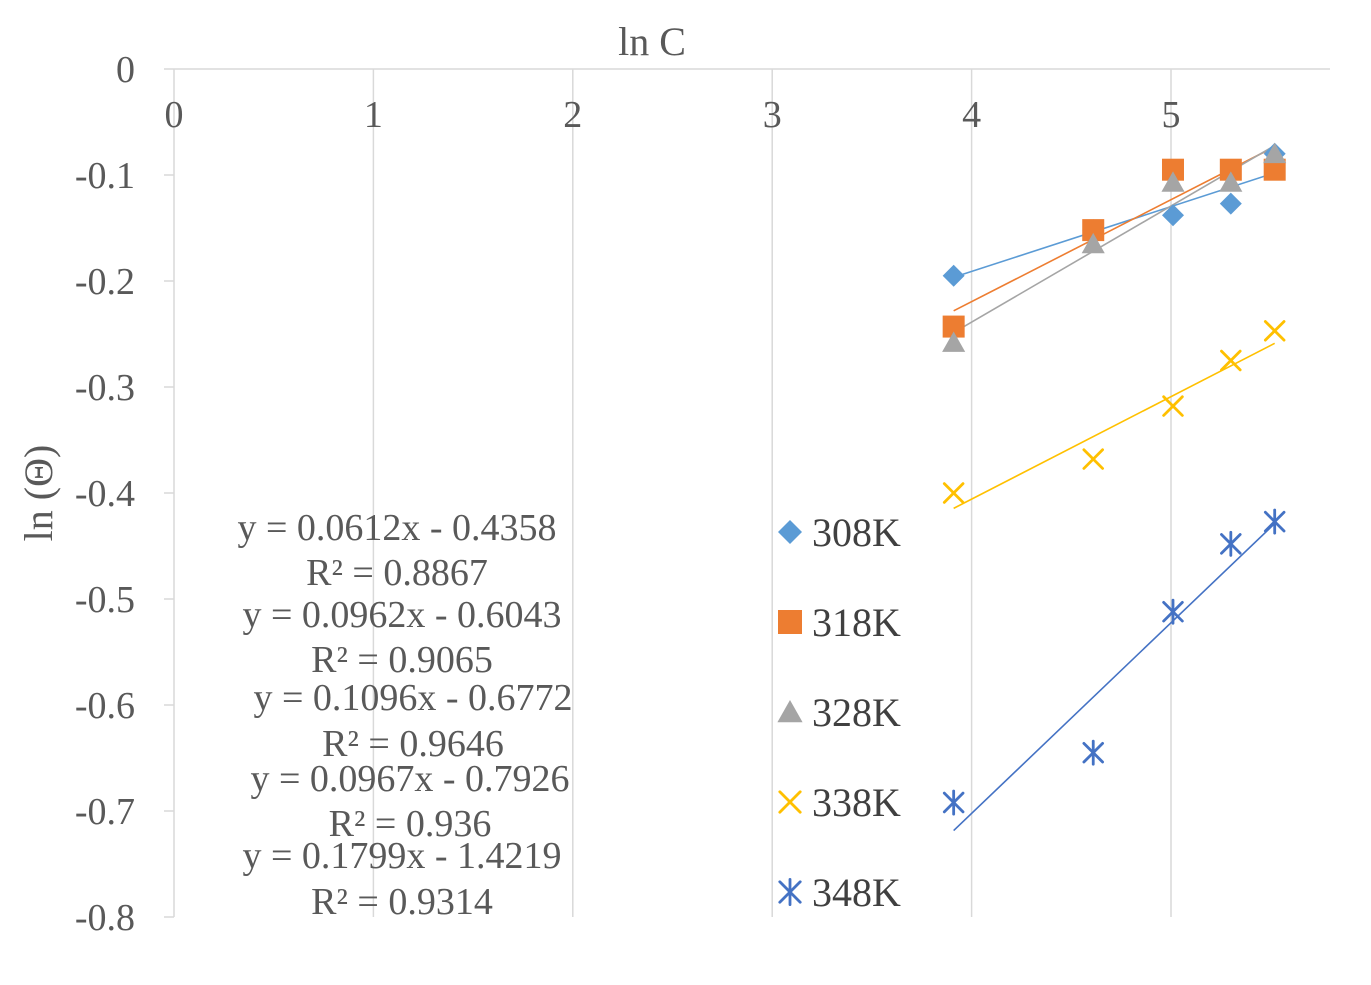 The image size is (1371, 985). What do you see at coordinates (105, 706) in the screenshot?
I see `y-tick-label: -0.6` at bounding box center [105, 706].